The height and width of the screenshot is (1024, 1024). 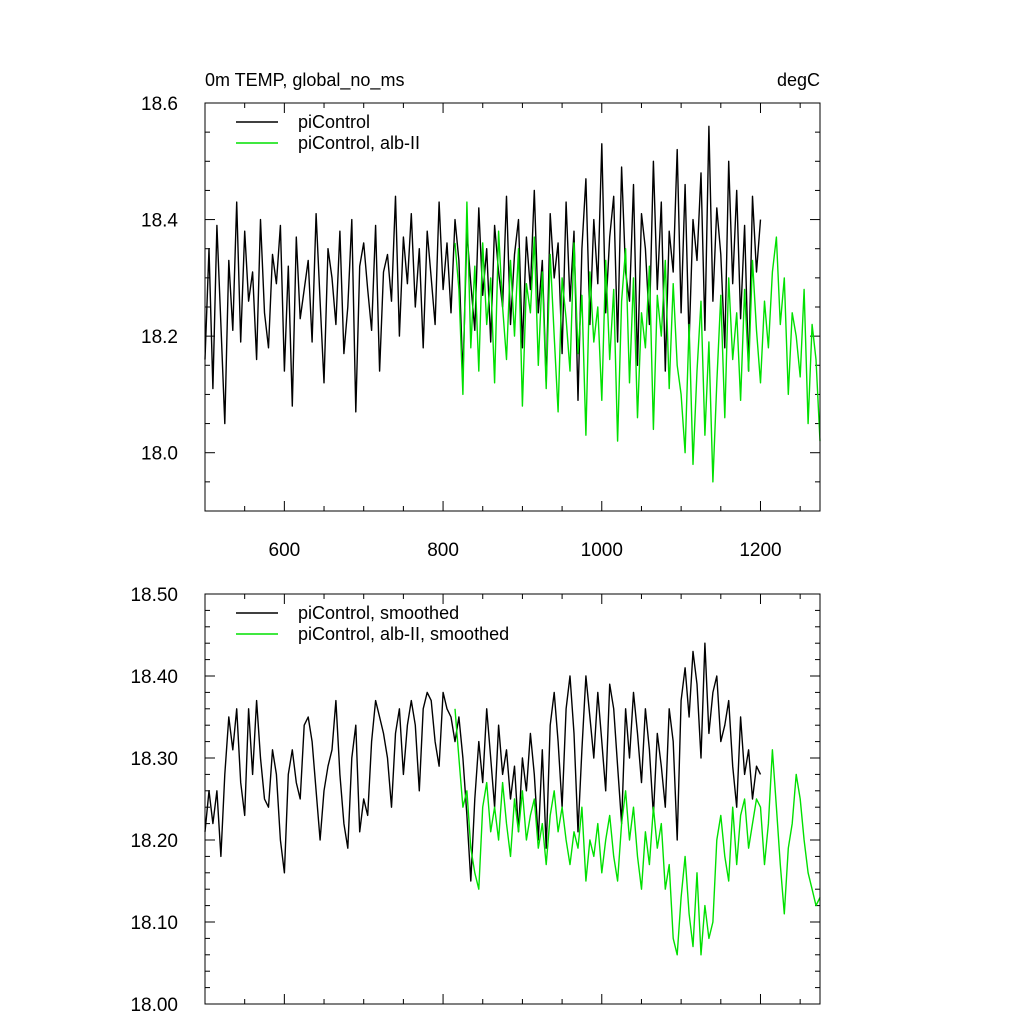 I want to click on x-tick-label: 800, so click(x=443, y=550).